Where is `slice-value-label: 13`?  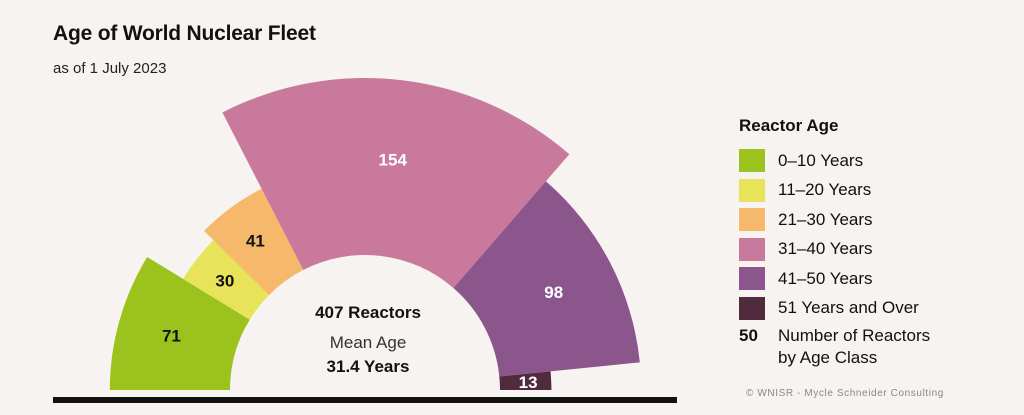
slice-value-label: 13 is located at coordinates (528, 382).